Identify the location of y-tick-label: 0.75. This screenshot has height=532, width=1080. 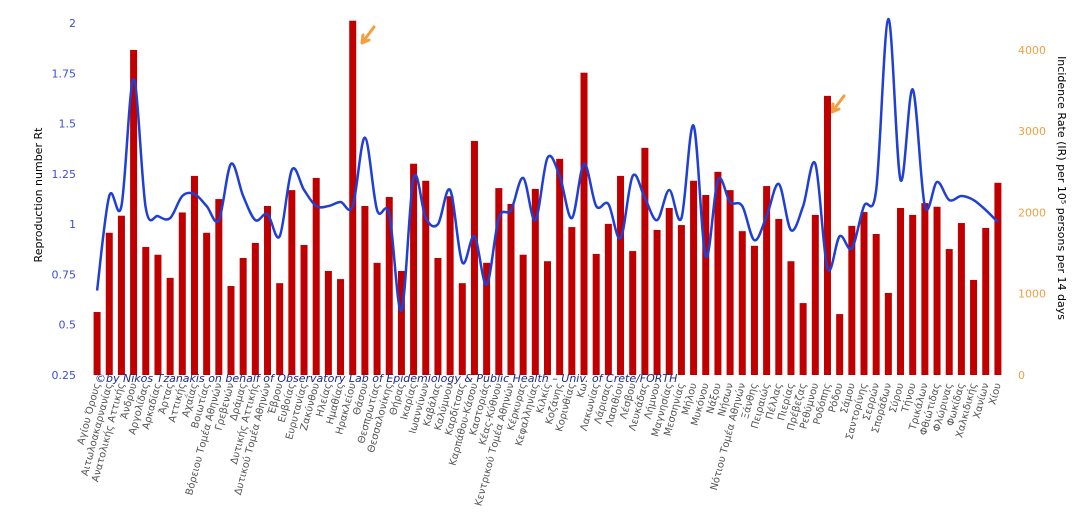
(64, 274).